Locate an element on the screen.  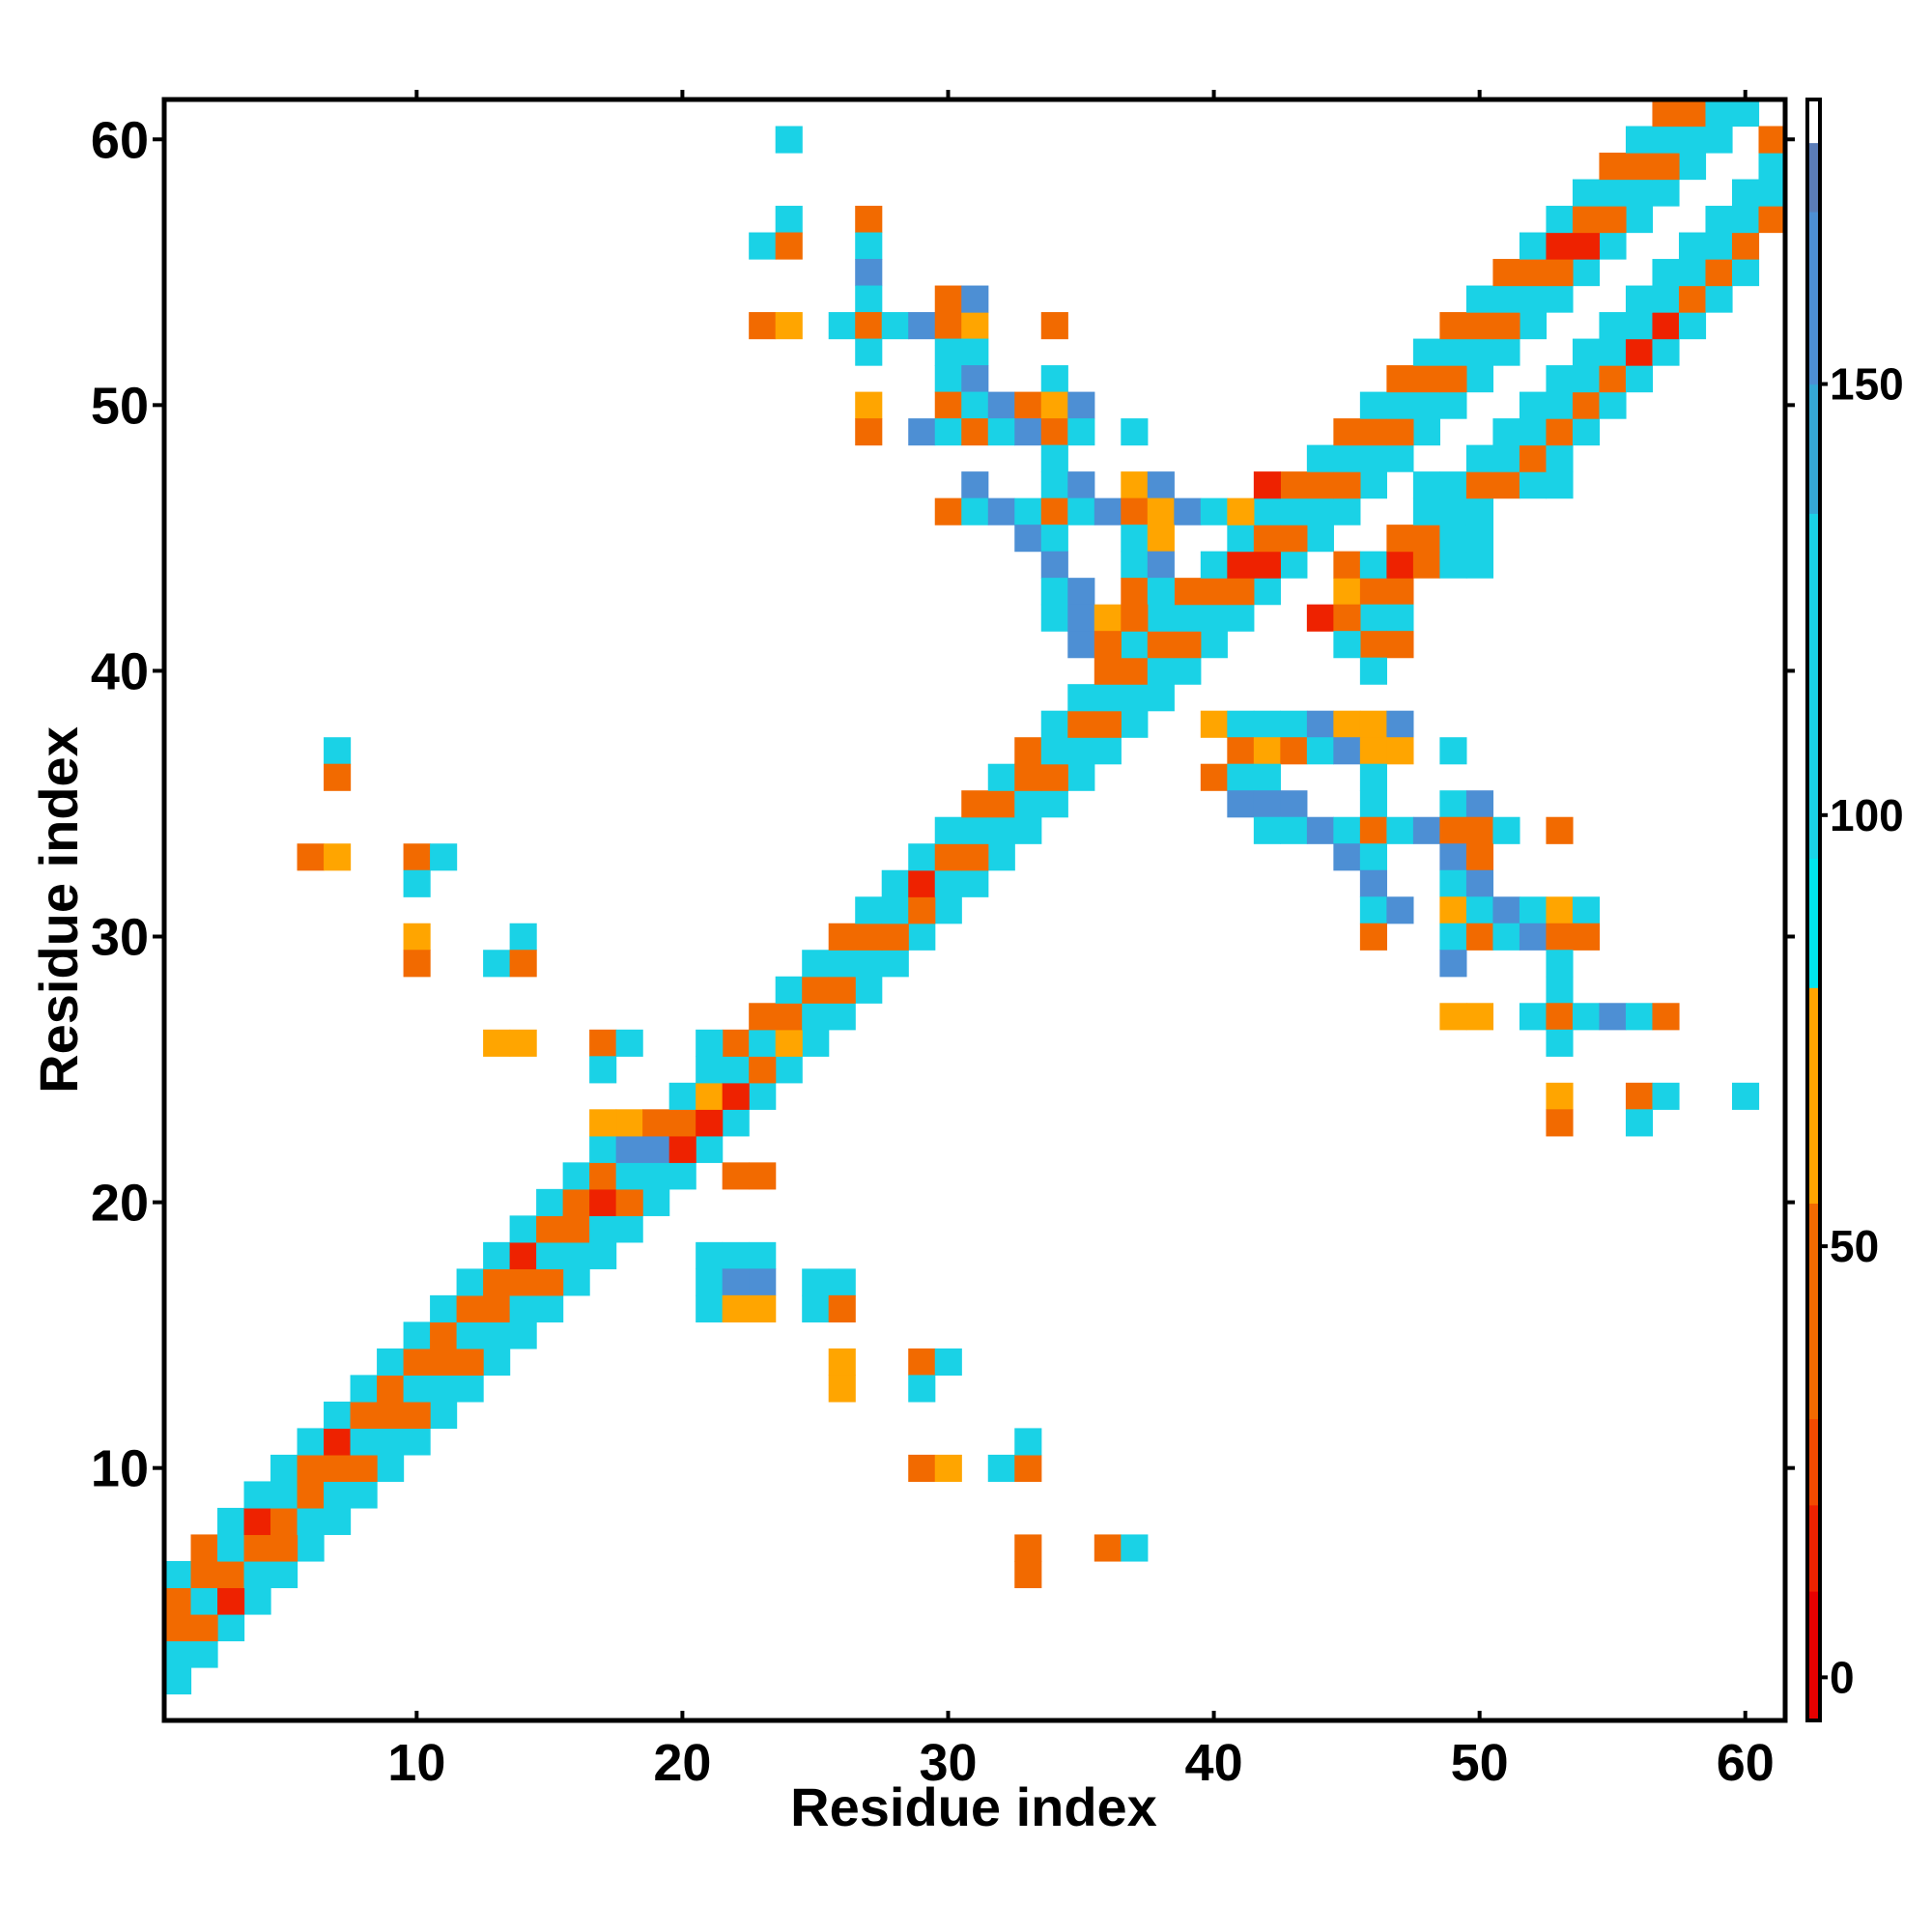
x-tick-label: 30 is located at coordinates (948, 1763).